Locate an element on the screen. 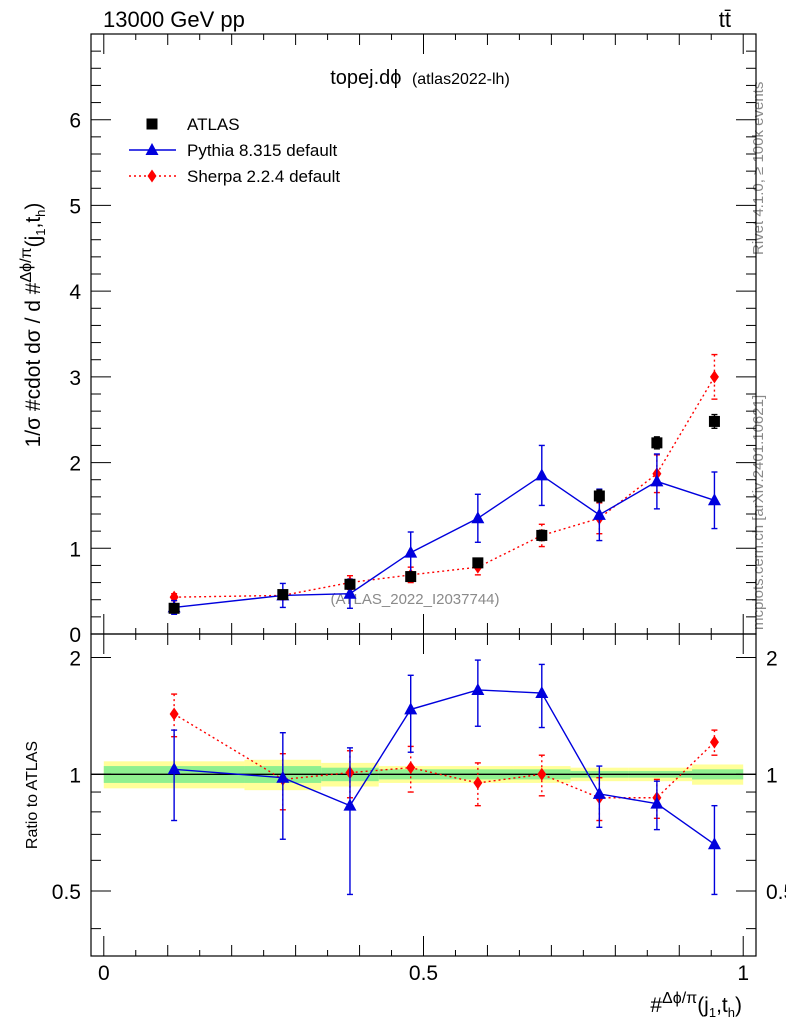 This screenshot has height=1024, width=786. legend-pythia-label: Pythia 8.315 default is located at coordinates (262, 150).